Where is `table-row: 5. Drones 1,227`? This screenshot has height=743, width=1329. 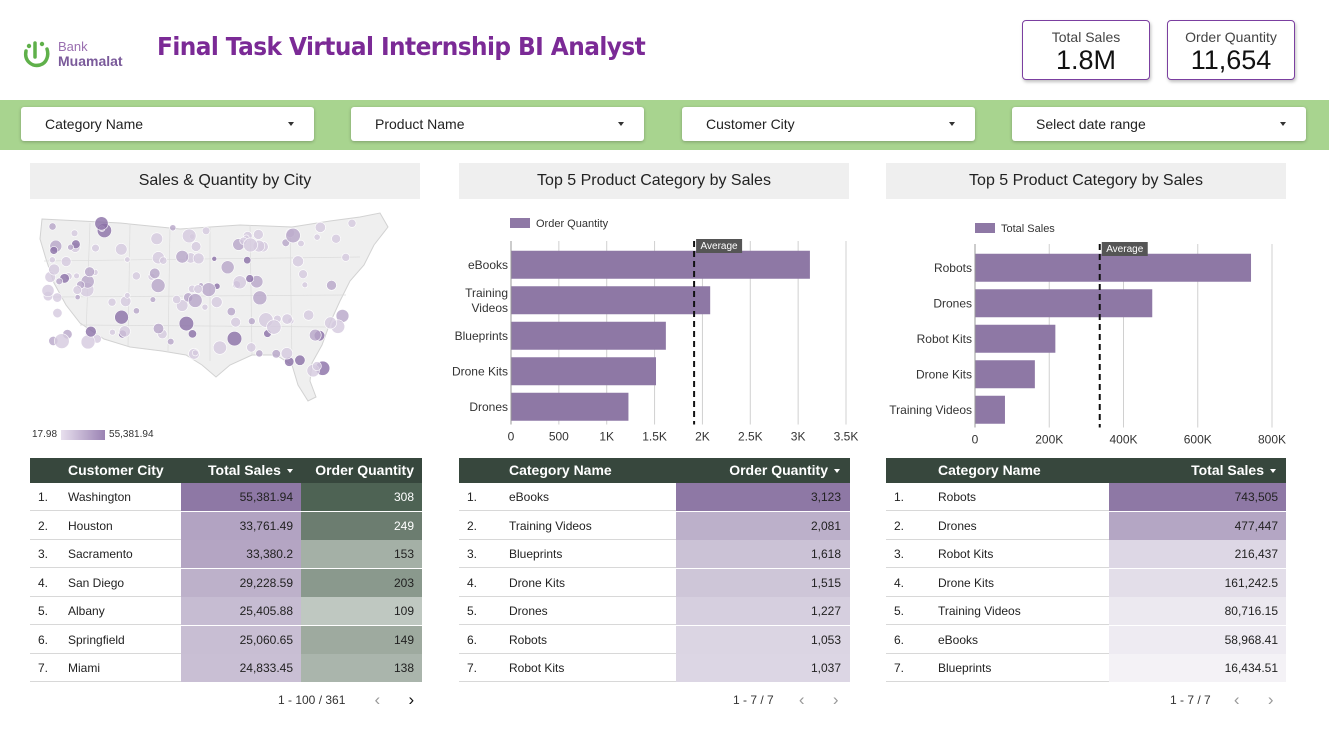 table-row: 5. Drones 1,227 is located at coordinates (654, 611).